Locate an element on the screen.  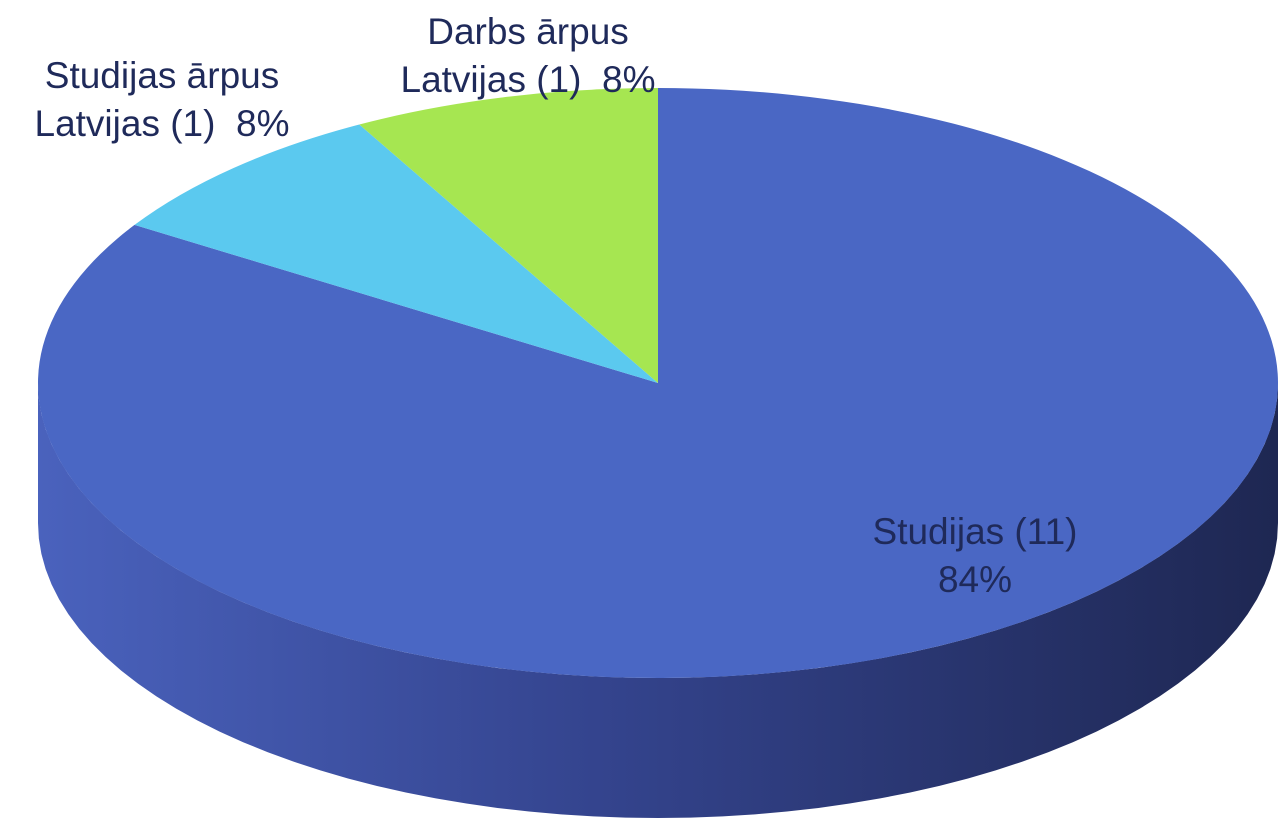
data-label: Studijas ārpus Latvijas (1) 8% is located at coordinates (162, 100).